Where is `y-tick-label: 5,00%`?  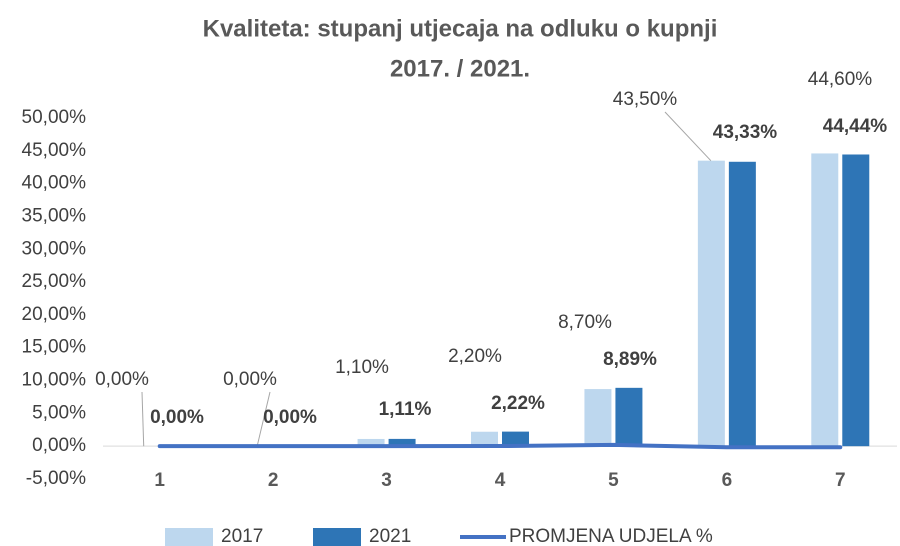
y-tick-label: 5,00% is located at coordinates (59, 412).